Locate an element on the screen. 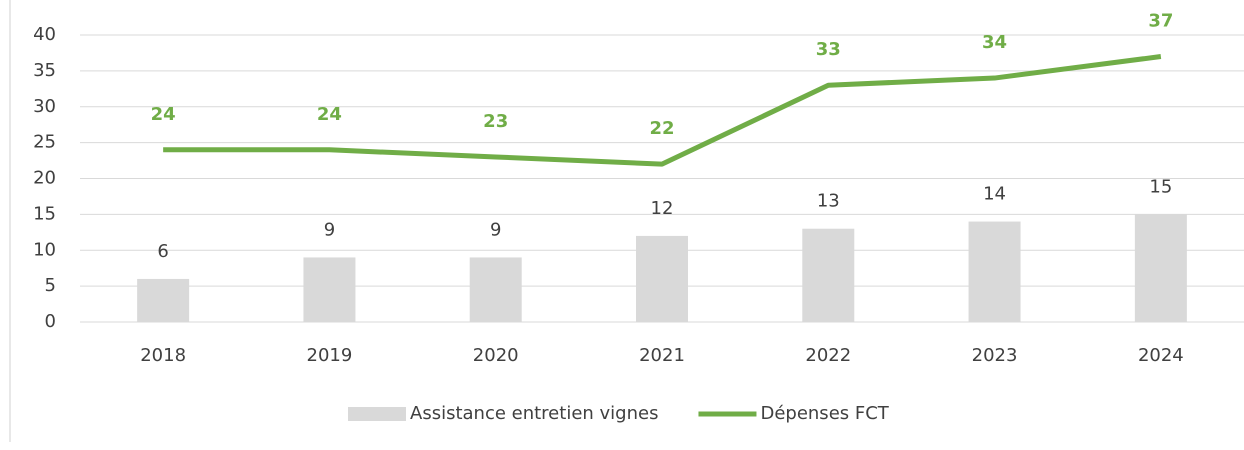  y-tick-label: 25 is located at coordinates (44, 142).